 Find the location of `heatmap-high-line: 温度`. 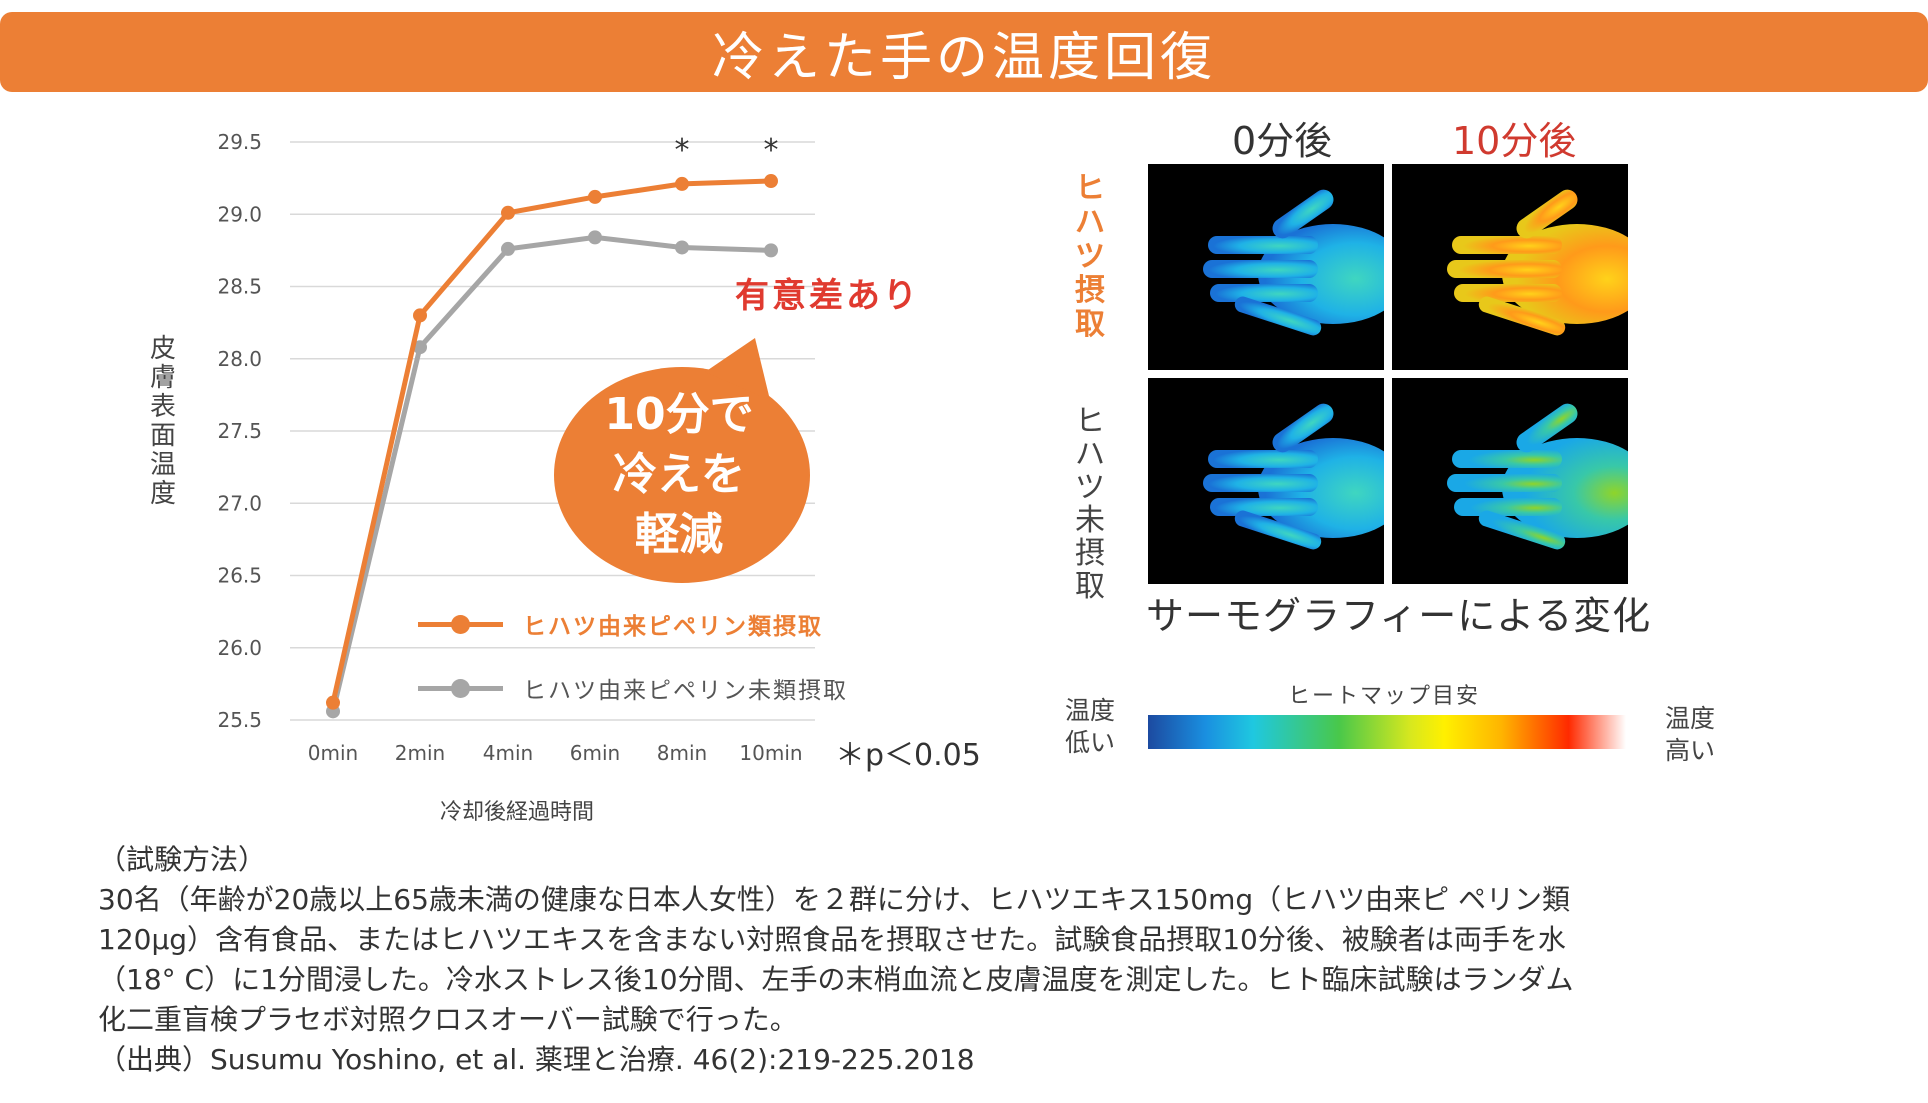

heatmap-high-line: 温度 is located at coordinates (1690, 718).